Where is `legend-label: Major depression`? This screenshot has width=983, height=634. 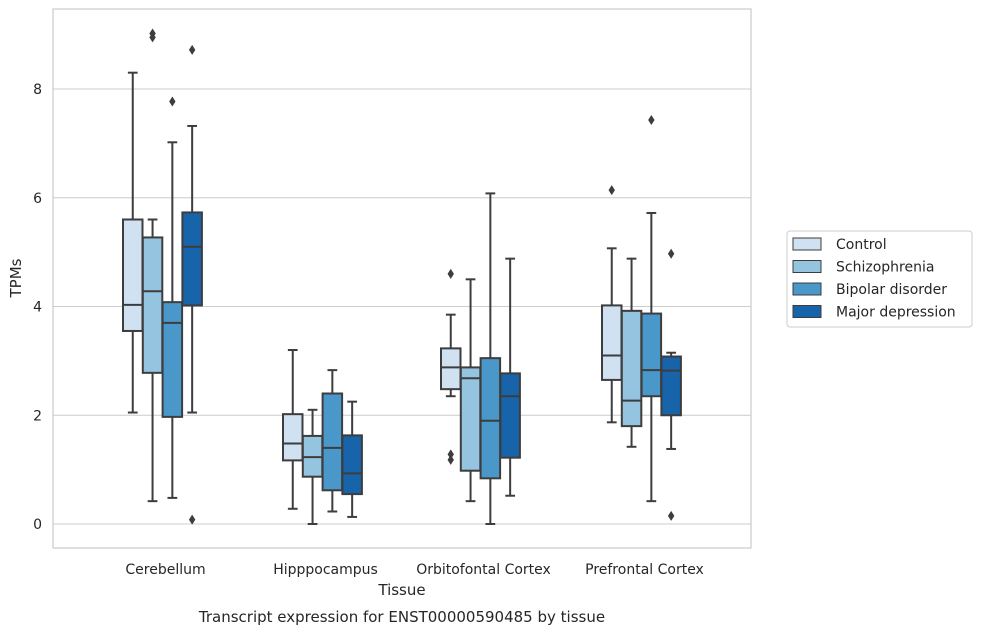
legend-label: Major depression is located at coordinates (896, 313).